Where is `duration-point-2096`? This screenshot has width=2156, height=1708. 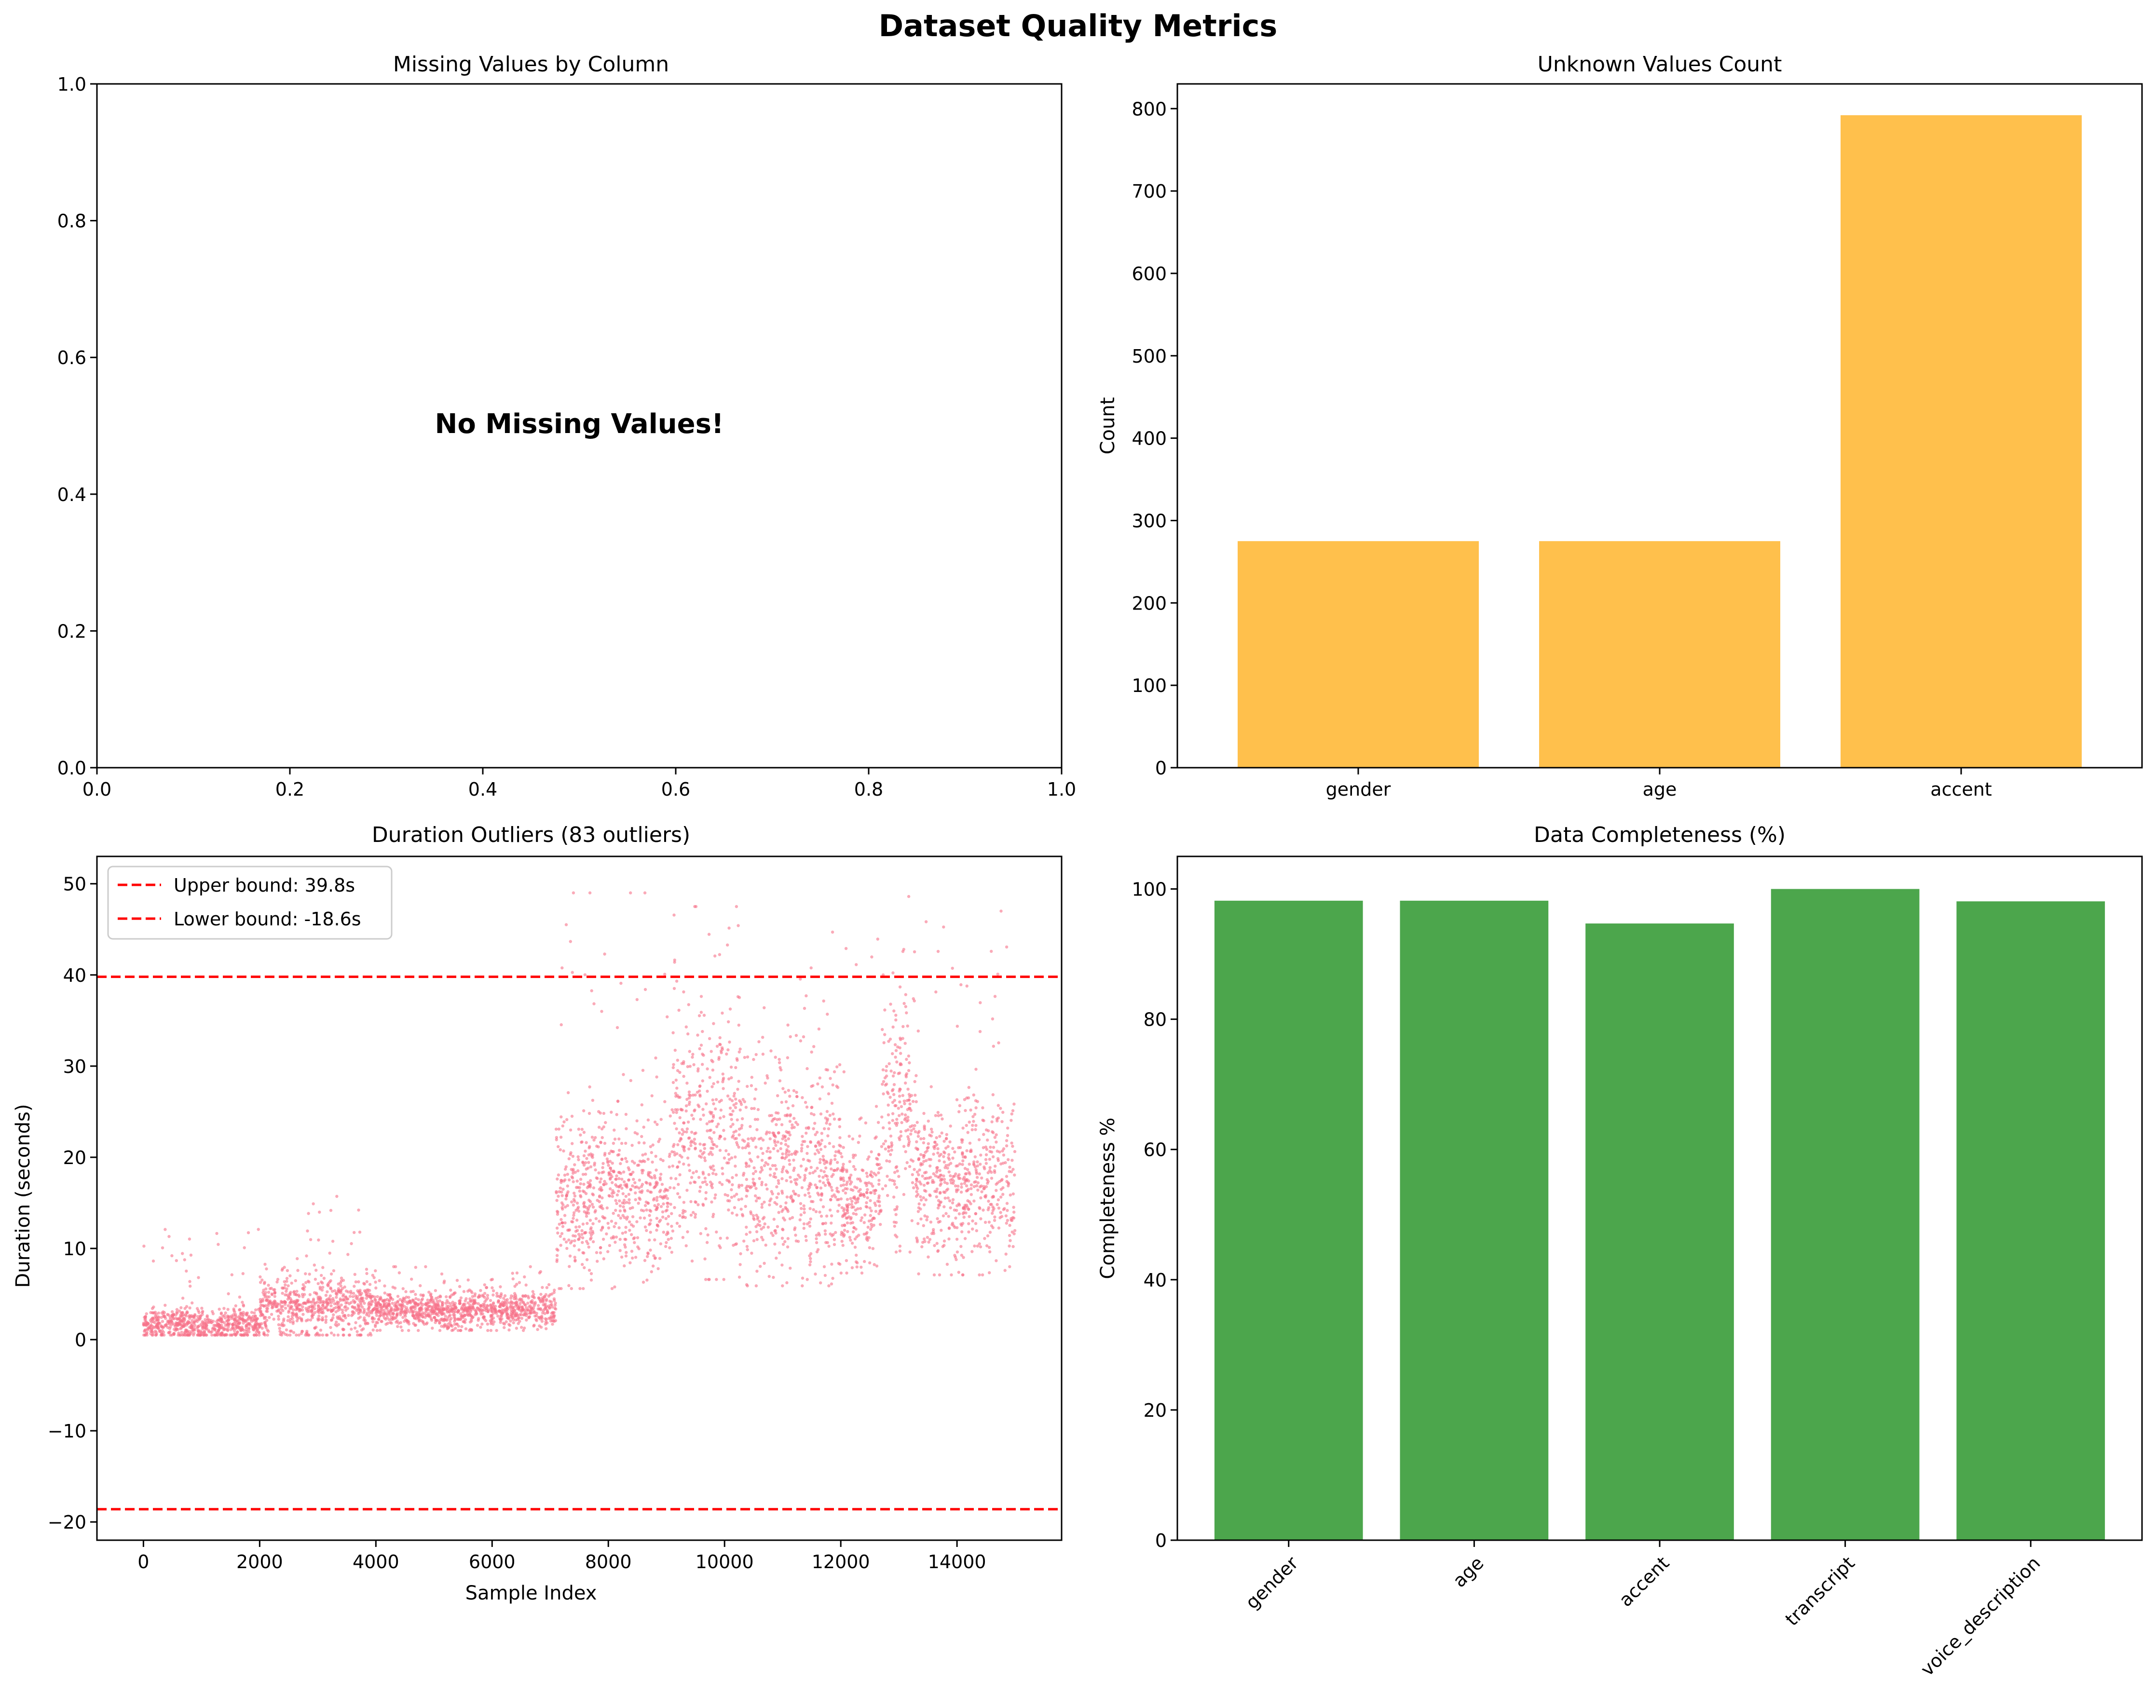
duration-point-2096 is located at coordinates (426, 1315).